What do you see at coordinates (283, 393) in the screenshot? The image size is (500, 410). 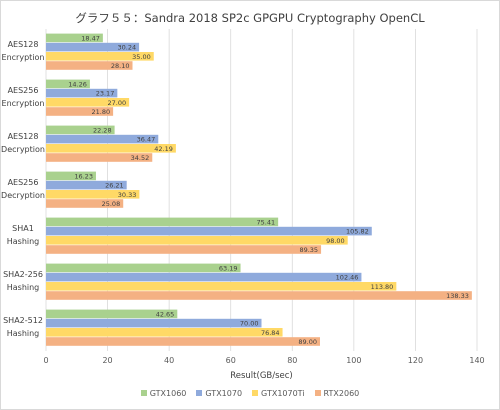 I see `legend-label: GTX1070Ti` at bounding box center [283, 393].